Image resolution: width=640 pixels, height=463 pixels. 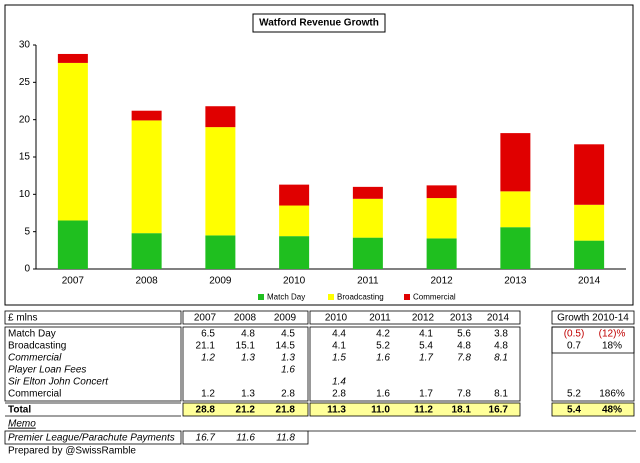 What do you see at coordinates (206, 438) in the screenshot?
I see `memo-cell: 16.7` at bounding box center [206, 438].